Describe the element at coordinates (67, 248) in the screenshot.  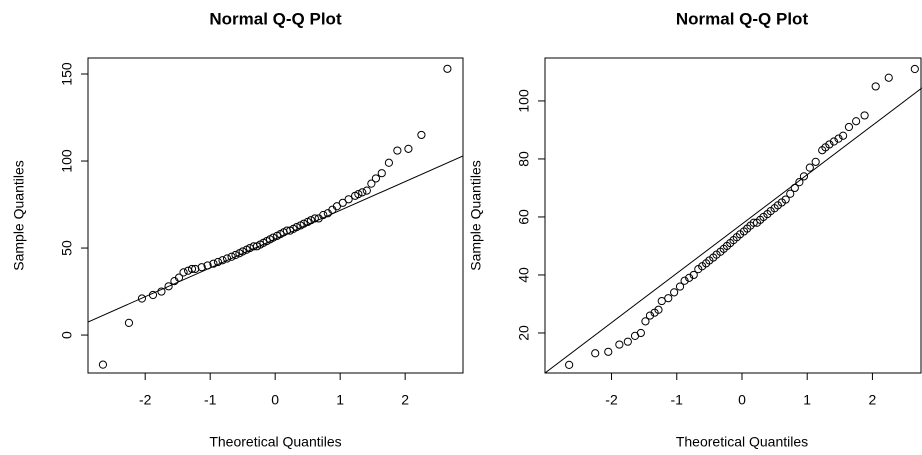
I see `y-tick-label: 50` at that location.